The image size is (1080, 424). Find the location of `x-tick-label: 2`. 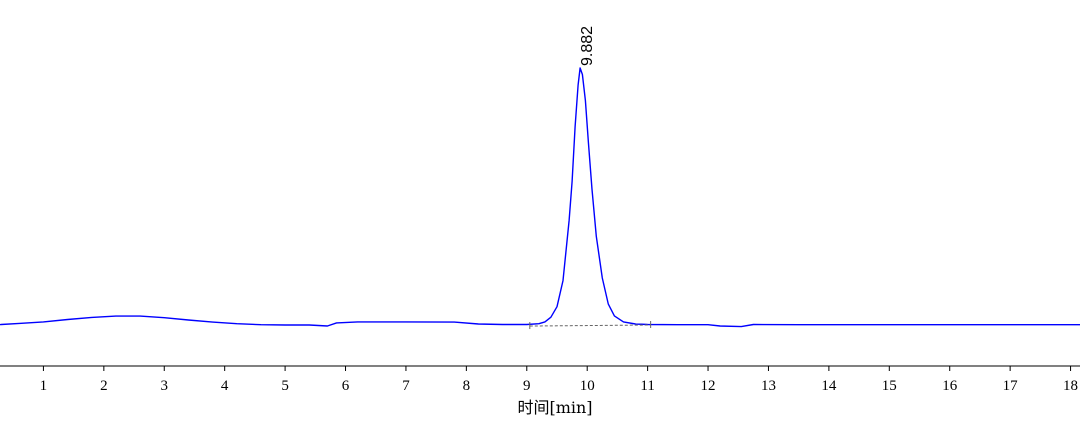

x-tick-label: 2 is located at coordinates (104, 386).